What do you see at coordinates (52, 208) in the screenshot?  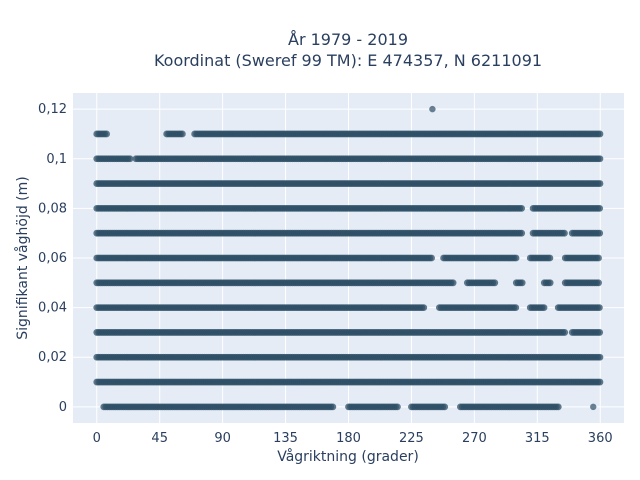 I see `y-tick-label: 0,08` at bounding box center [52, 208].